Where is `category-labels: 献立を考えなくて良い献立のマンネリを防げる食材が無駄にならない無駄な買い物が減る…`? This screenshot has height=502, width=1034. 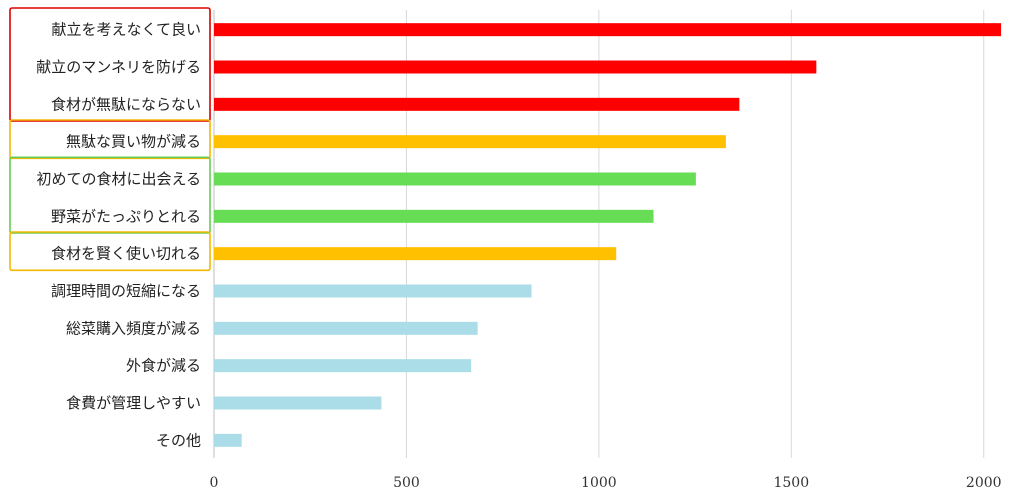 category-labels: 献立を考えなくて良い献立のマンネリを防げる食材が無駄にならない無駄な買い物が減る… is located at coordinates (118, 235).